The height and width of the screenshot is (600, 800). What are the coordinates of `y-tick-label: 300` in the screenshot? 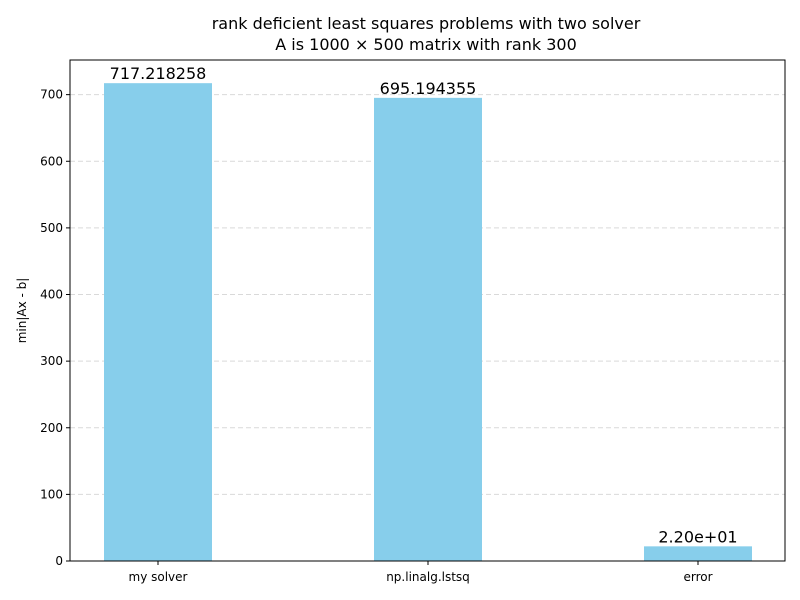 It's located at (51, 361).